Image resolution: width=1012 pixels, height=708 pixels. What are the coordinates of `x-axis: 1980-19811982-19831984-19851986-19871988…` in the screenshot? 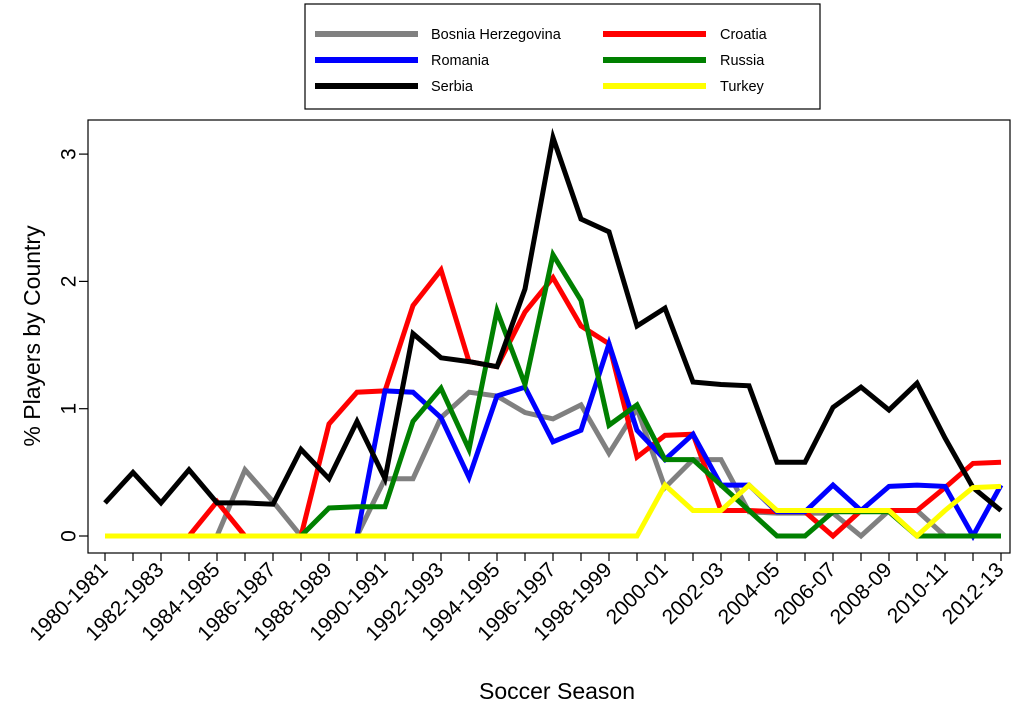 It's located at (517, 599).